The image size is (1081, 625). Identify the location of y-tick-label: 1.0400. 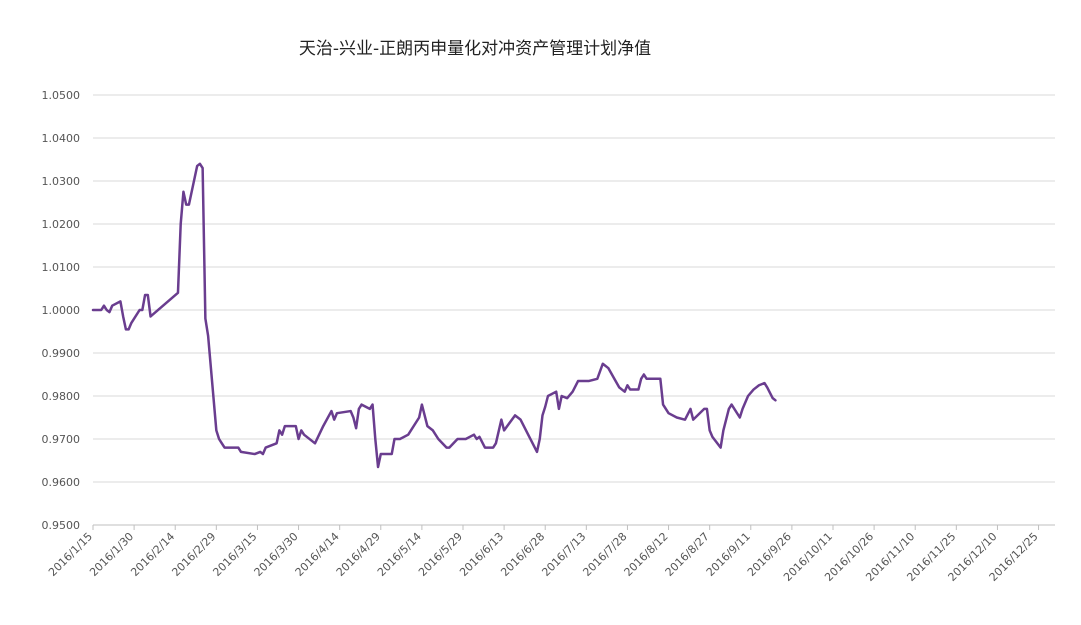
(61, 138).